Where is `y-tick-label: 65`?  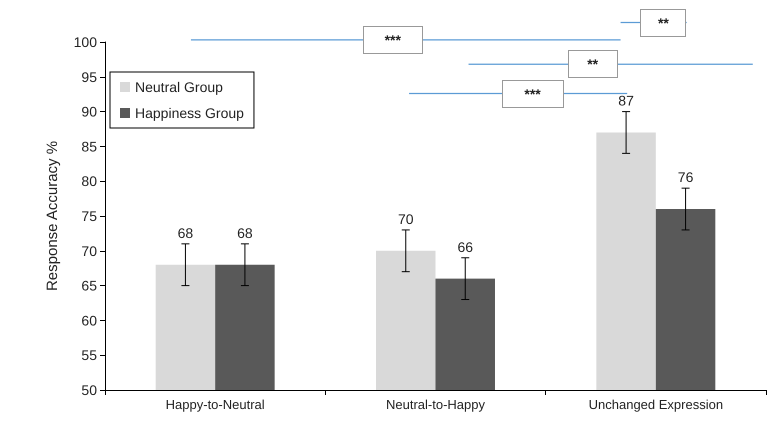
y-tick-label: 65 is located at coordinates (89, 286).